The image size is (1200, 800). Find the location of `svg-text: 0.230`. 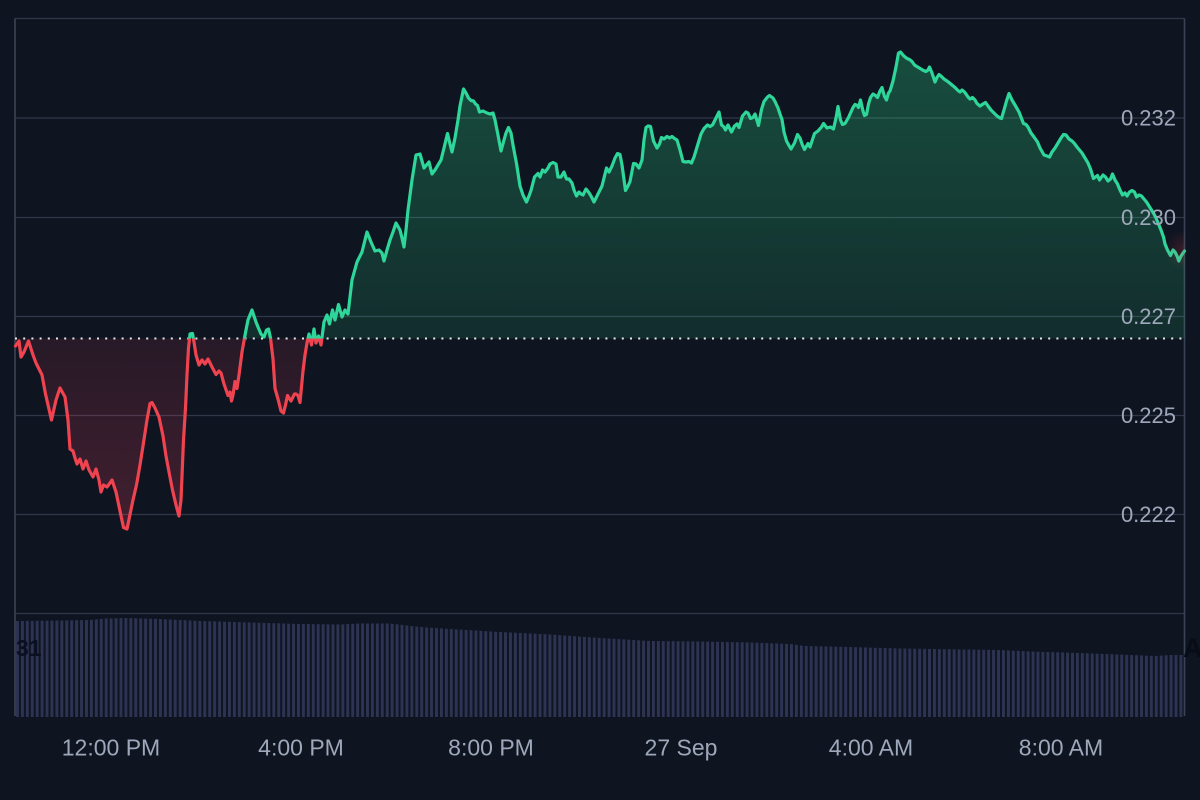

svg-text: 0.230 is located at coordinates (1148, 217).